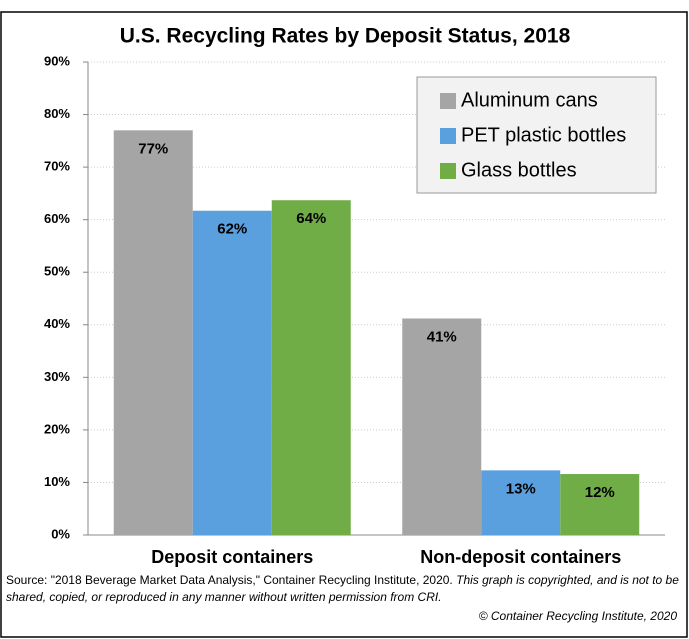 The image size is (689, 639). I want to click on y-tick-label: 50%, so click(57, 271).